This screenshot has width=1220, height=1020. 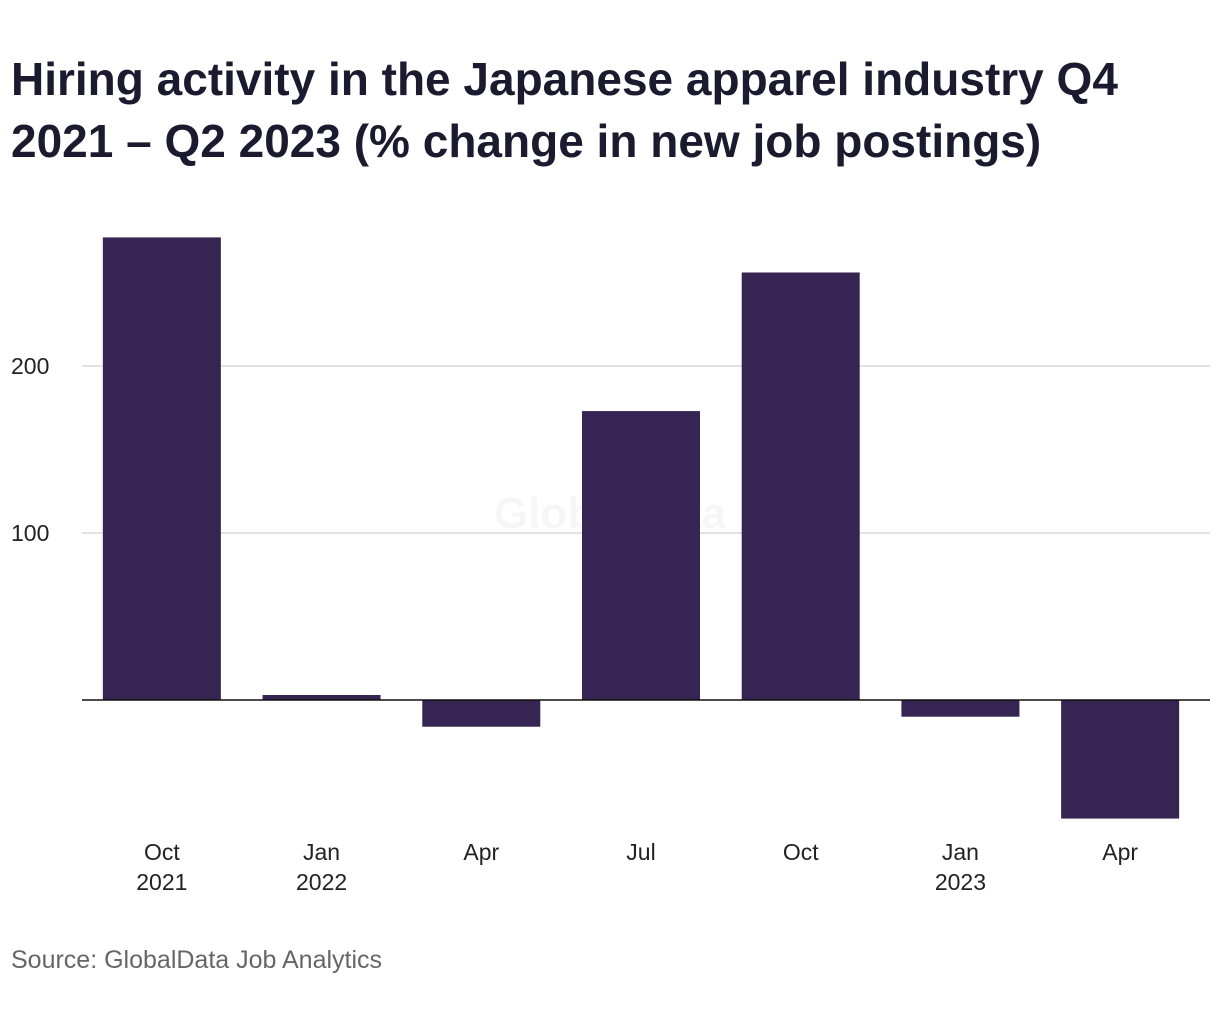 I want to click on x-tick-label: Oct 2021, so click(x=161, y=867).